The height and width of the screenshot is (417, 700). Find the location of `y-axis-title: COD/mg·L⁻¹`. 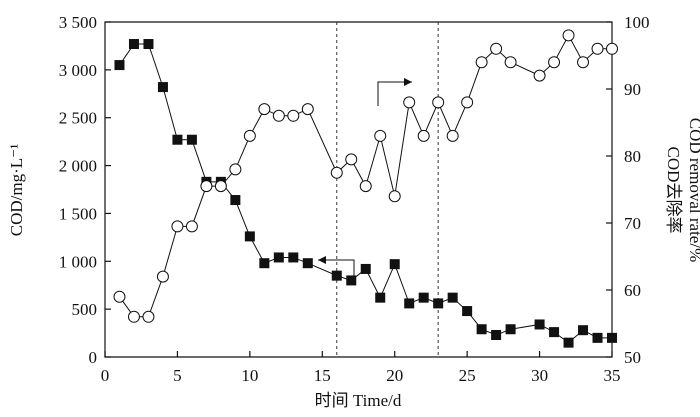

y-axis-title: COD/mg·L⁻¹ is located at coordinates (16, 190).